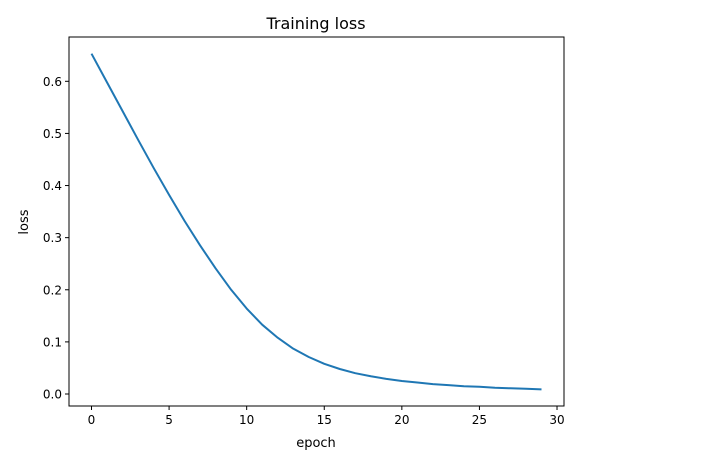 The width and height of the screenshot is (703, 469). What do you see at coordinates (92, 420) in the screenshot?
I see `x-tick-label: 0` at bounding box center [92, 420].